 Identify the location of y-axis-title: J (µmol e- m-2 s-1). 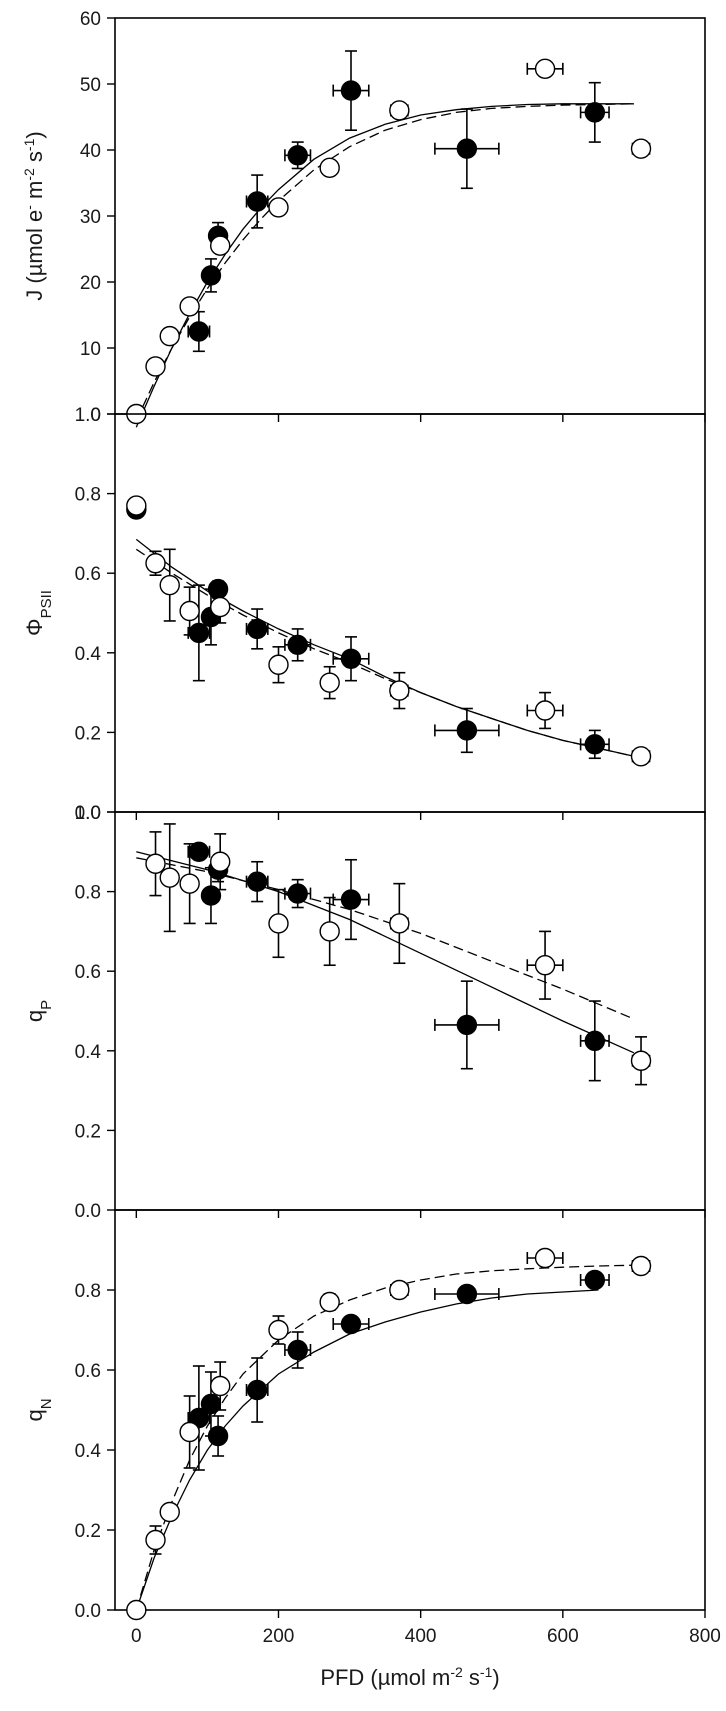
(34, 215).